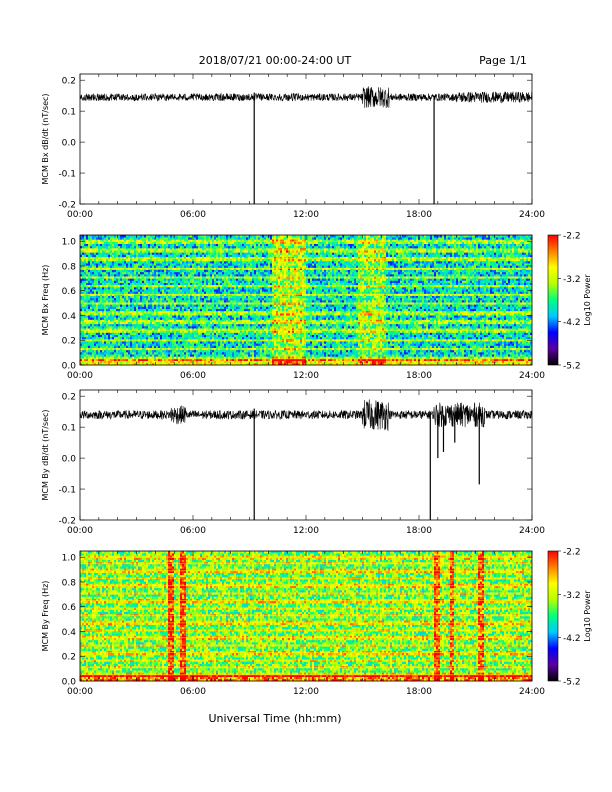 This screenshot has width=612, height=792. What do you see at coordinates (45, 616) in the screenshot?
I see `y-axis-label: MCM By Freq (Hz)` at bounding box center [45, 616].